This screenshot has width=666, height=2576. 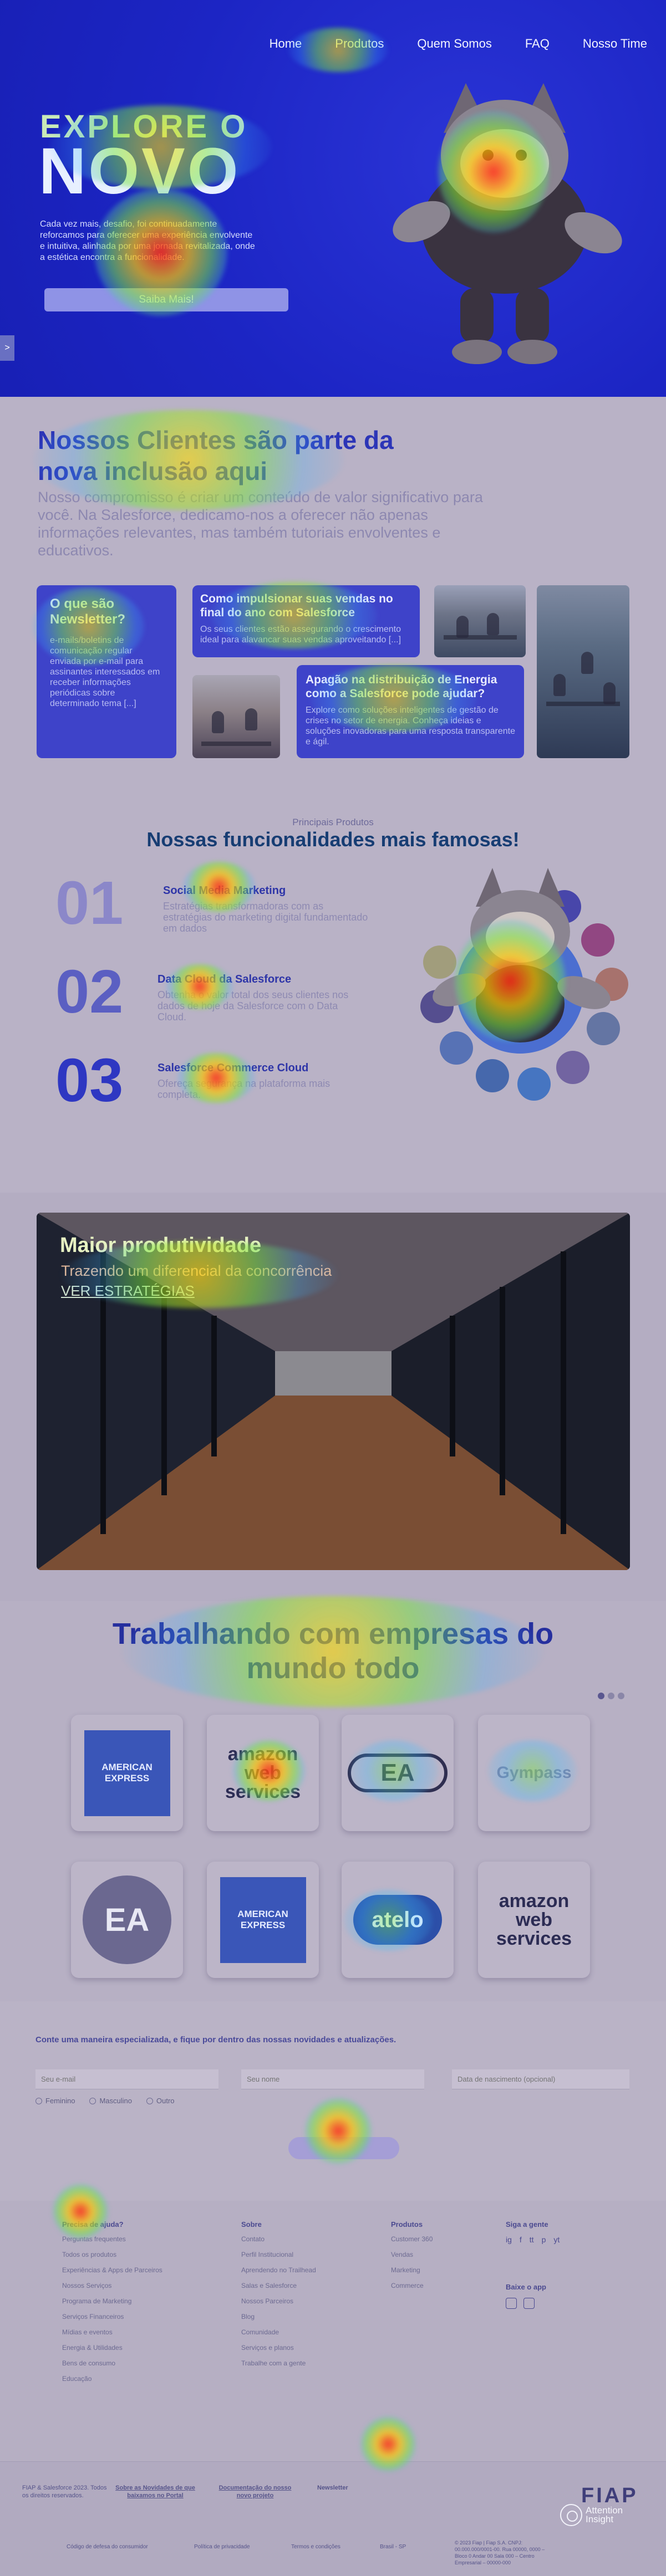 I want to click on radio-label: Outro, so click(x=165, y=2101).